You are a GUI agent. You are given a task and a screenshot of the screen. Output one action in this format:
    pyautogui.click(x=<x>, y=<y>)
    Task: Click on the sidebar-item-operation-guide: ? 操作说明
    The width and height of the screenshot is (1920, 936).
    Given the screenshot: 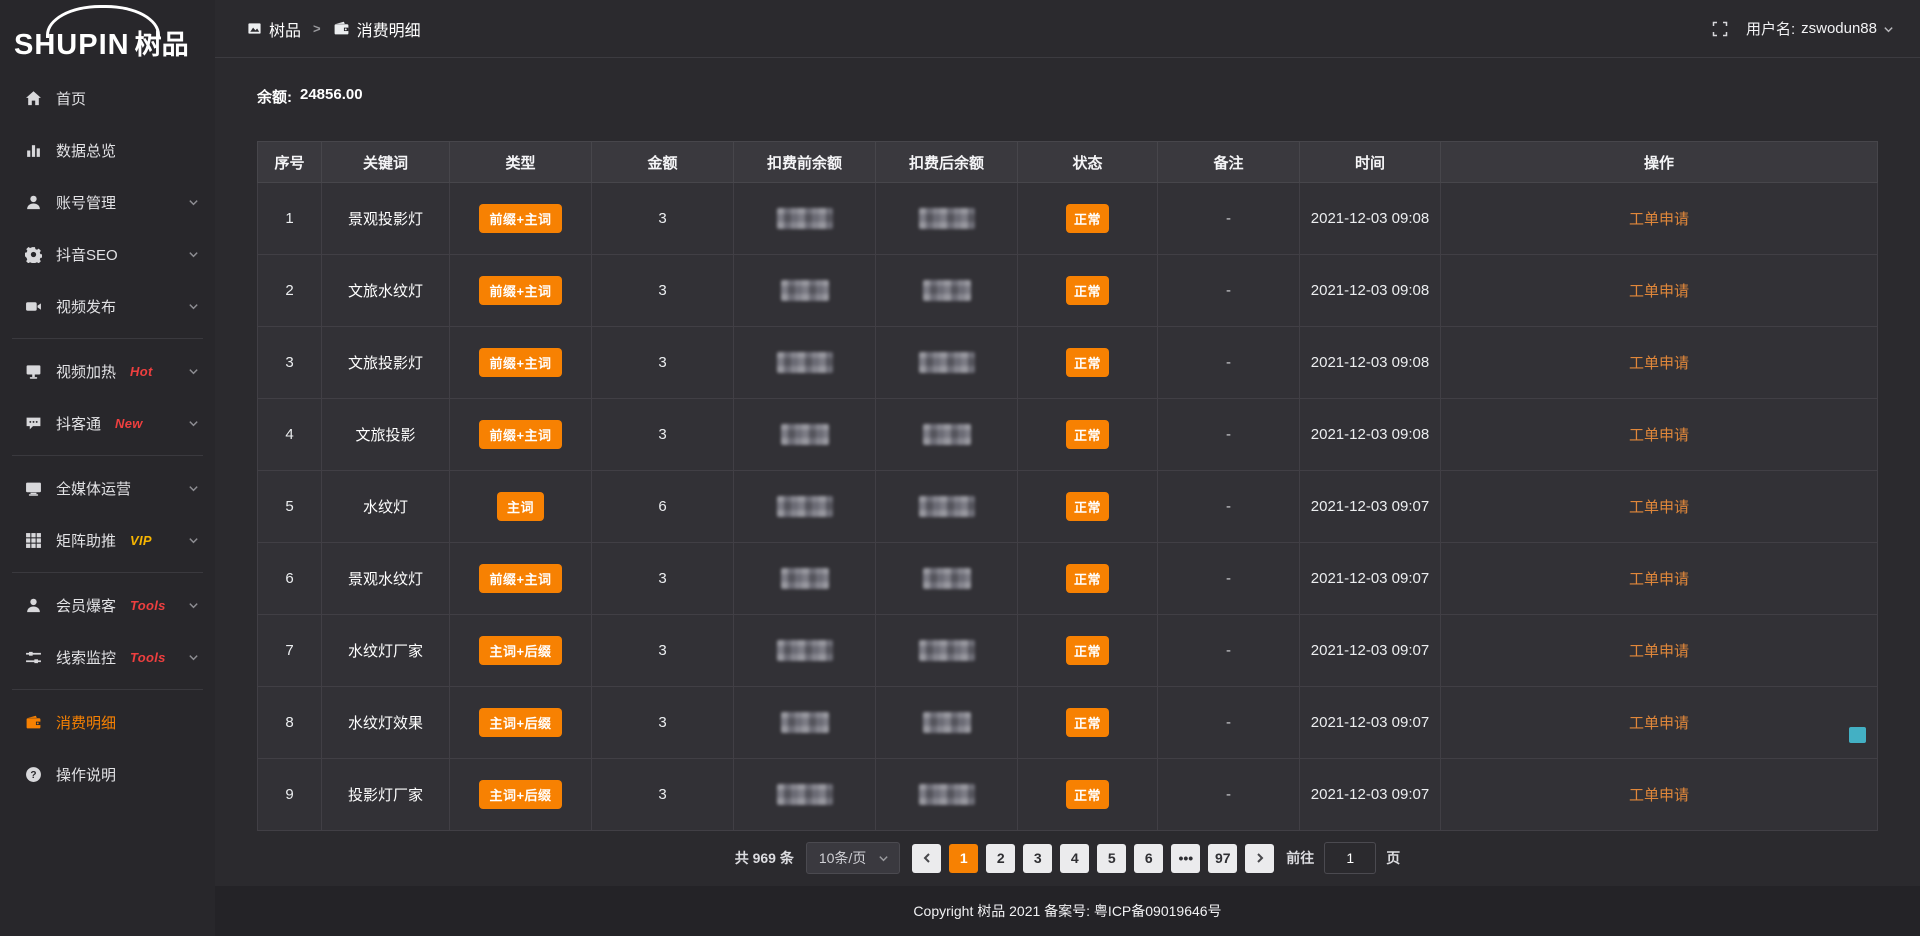 What is the action you would take?
    pyautogui.click(x=107, y=774)
    